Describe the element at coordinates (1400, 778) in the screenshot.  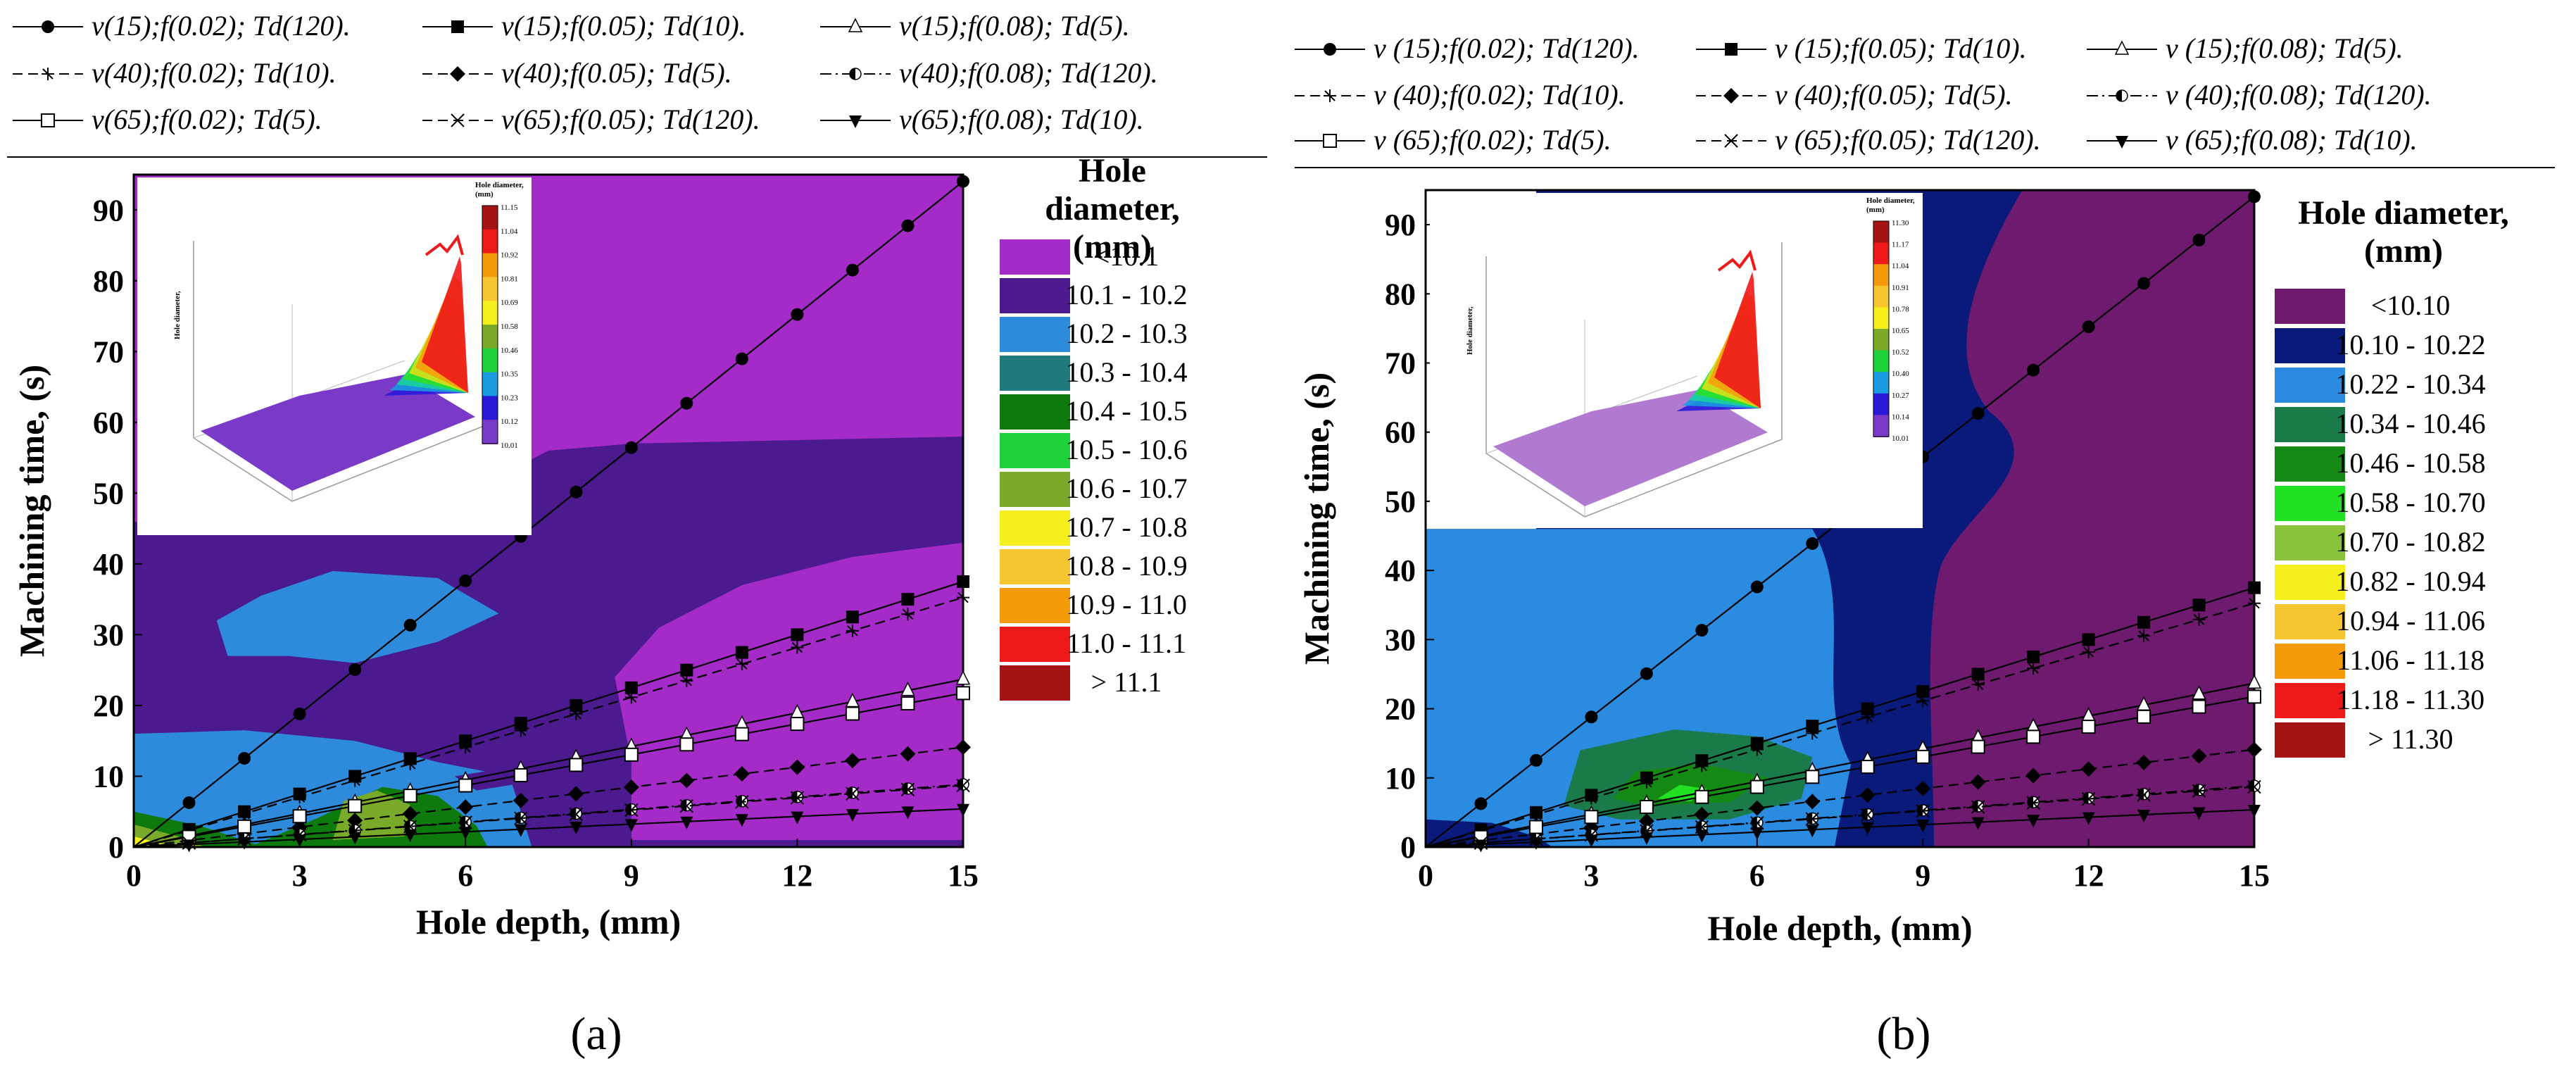
I see `y-tick-label: 10` at that location.